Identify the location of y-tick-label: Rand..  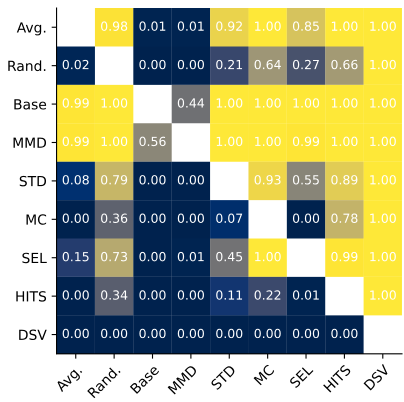
(27, 66).